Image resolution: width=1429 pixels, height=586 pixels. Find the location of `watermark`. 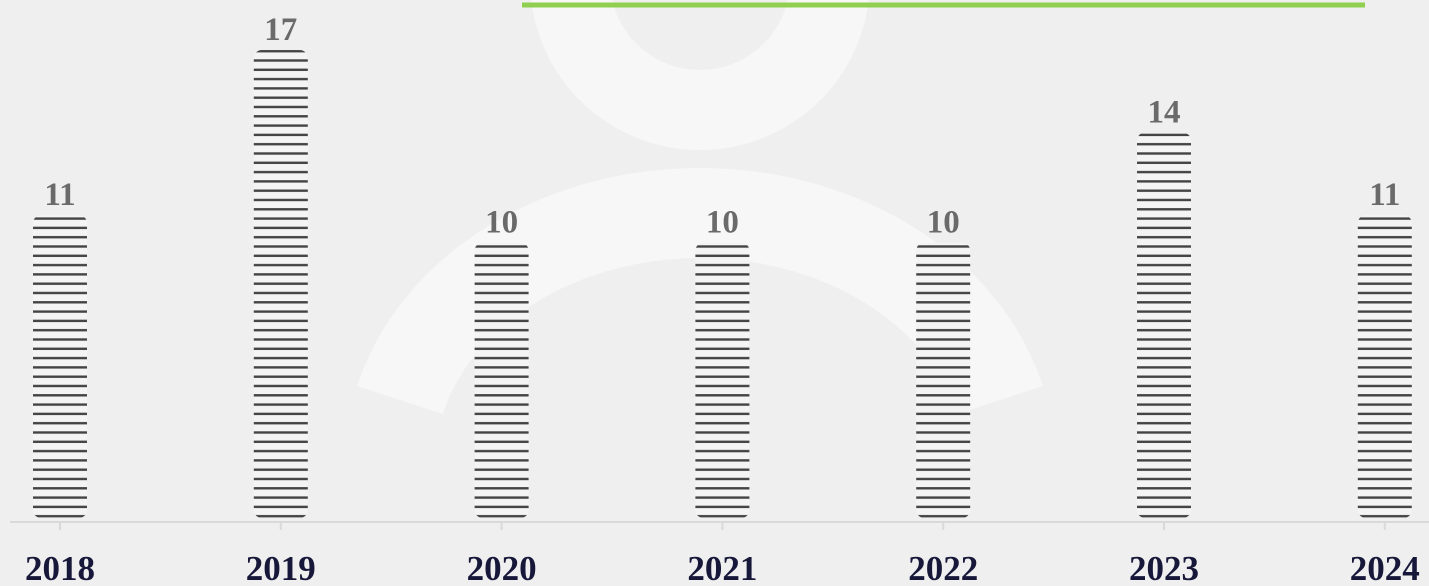

watermark is located at coordinates (700, 75).